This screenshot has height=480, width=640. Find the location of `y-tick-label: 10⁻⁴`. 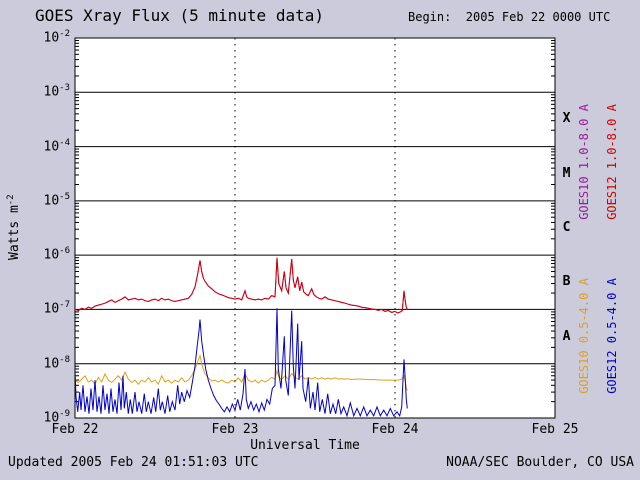

y-tick-label: 10⁻⁴ is located at coordinates (57, 145).